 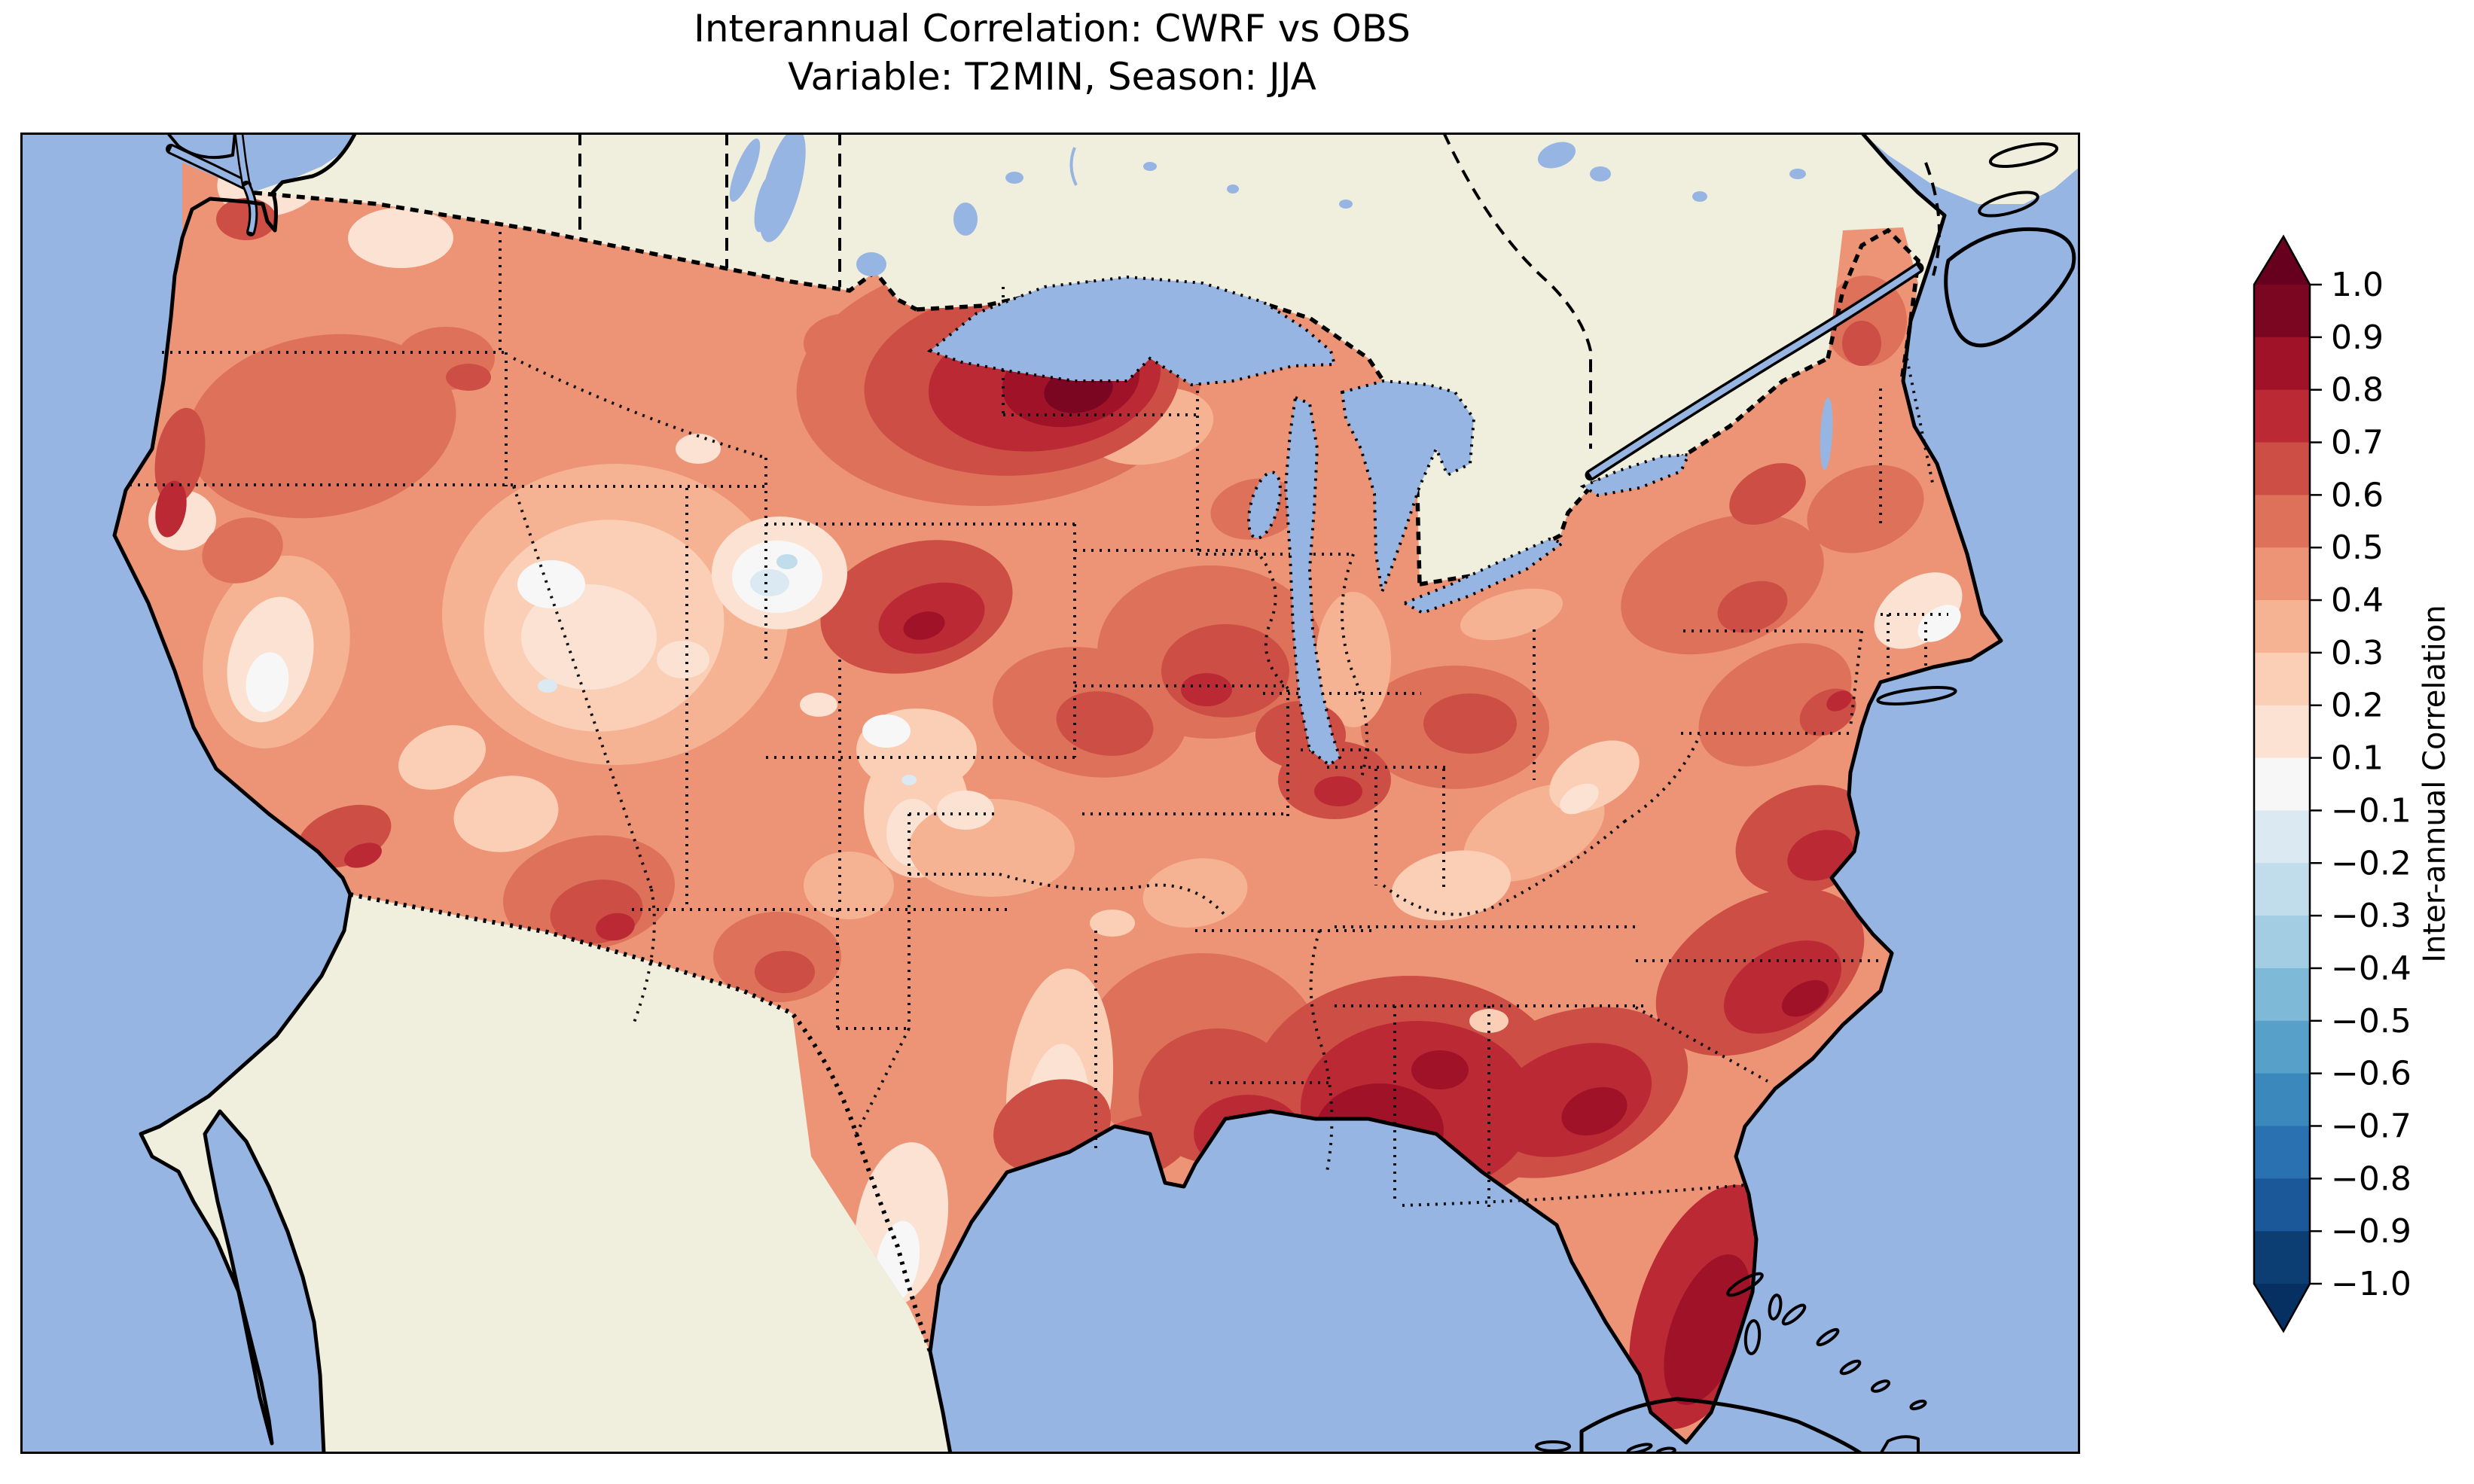 What do you see at coordinates (1313, 581) in the screenshot?
I see `lake-michigan` at bounding box center [1313, 581].